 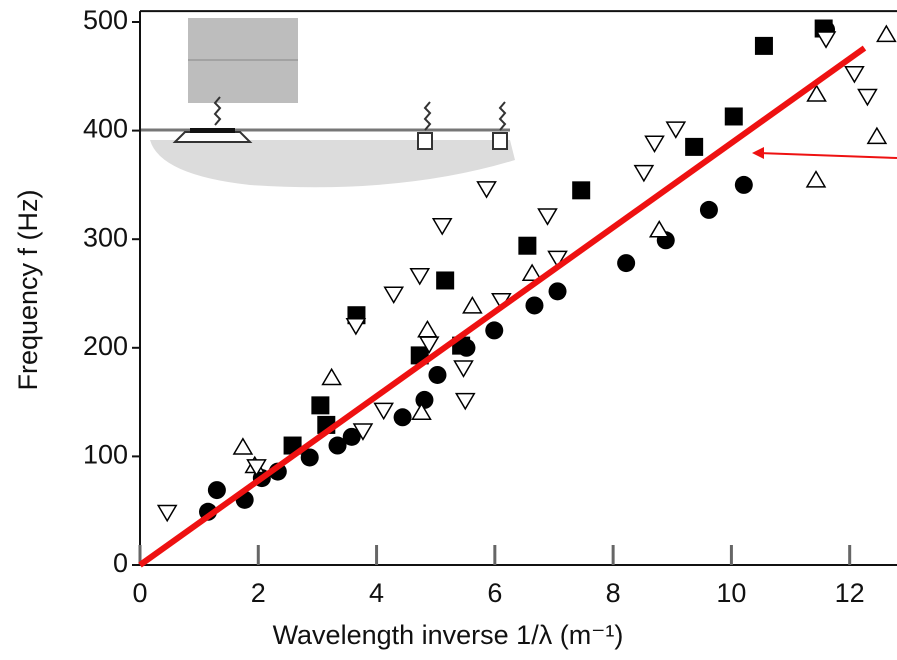 I want to click on x-axis-label: Wavelength inverse 1/λ (m⁻¹), so click(x=448, y=635).